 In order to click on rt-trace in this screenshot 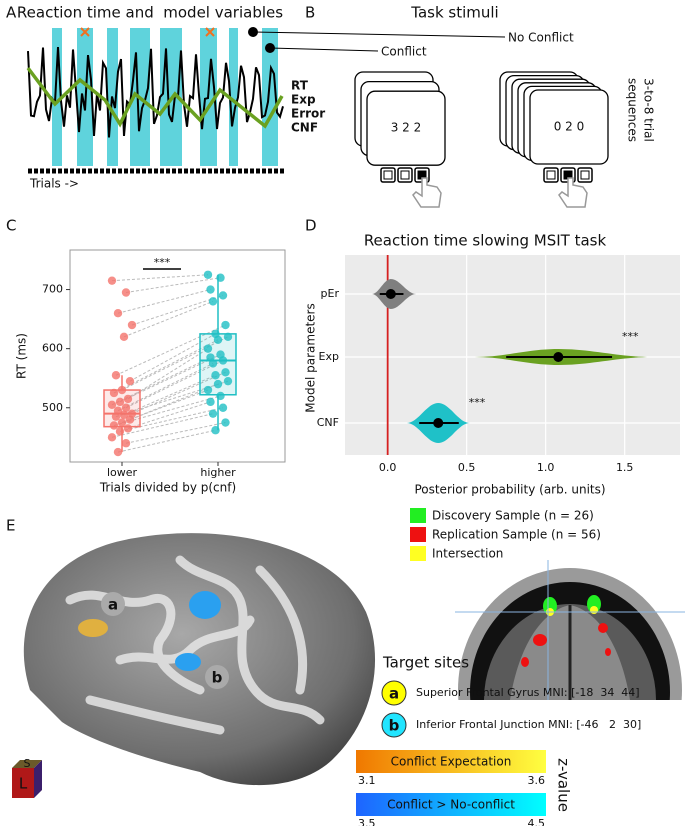, I will do `click(155, 92)`.